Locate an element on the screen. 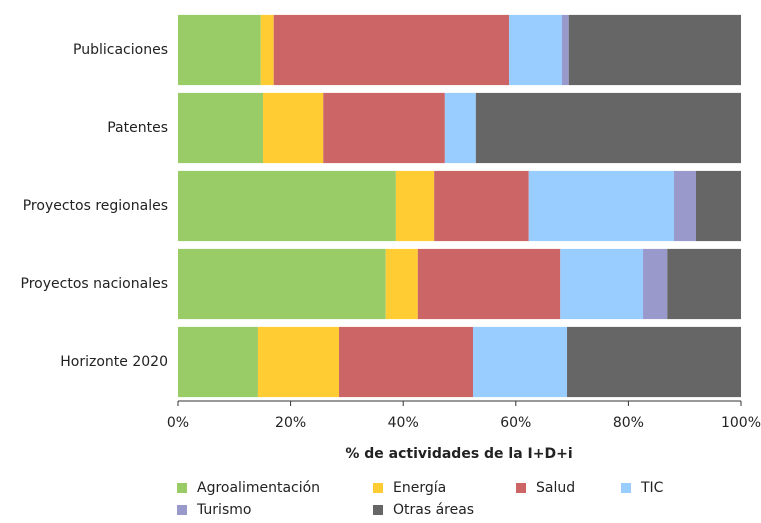 This screenshot has width=761, height=523. legend-label: Otras áreas is located at coordinates (433, 510).